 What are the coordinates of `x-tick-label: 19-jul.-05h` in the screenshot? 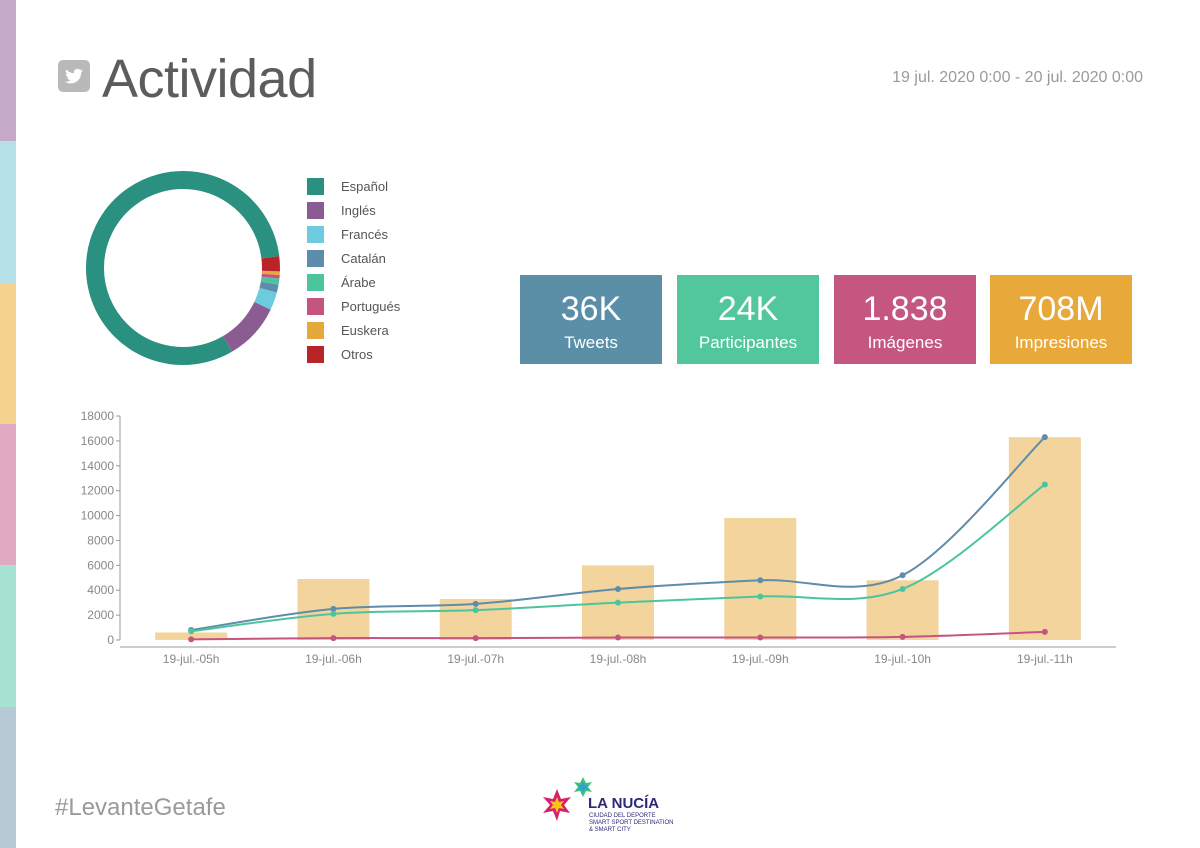 It's located at (191, 659).